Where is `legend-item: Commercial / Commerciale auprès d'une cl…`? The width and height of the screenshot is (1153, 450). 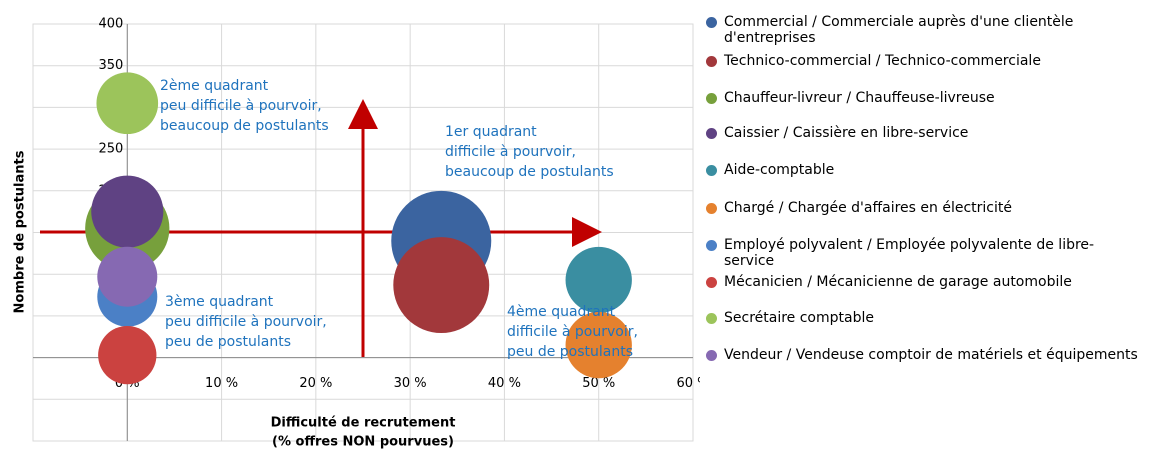 legend-item: Commercial / Commerciale auprès d'une cl… is located at coordinates (924, 30).